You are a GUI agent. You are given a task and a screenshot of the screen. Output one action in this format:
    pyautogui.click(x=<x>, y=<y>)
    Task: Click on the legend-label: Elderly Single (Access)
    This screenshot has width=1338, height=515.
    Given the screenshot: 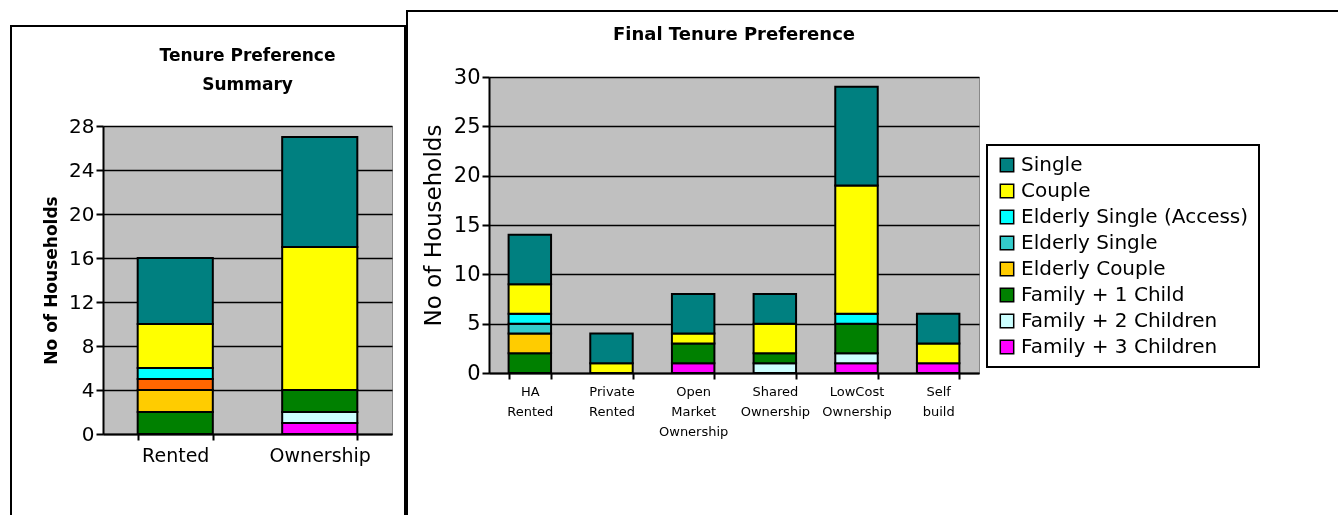 What is the action you would take?
    pyautogui.click(x=1135, y=216)
    